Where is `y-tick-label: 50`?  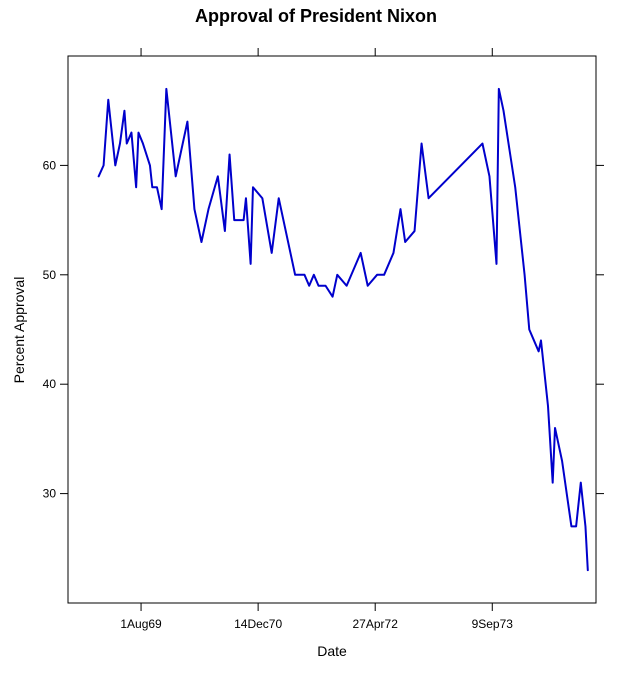
y-tick-label: 50 is located at coordinates (50, 275).